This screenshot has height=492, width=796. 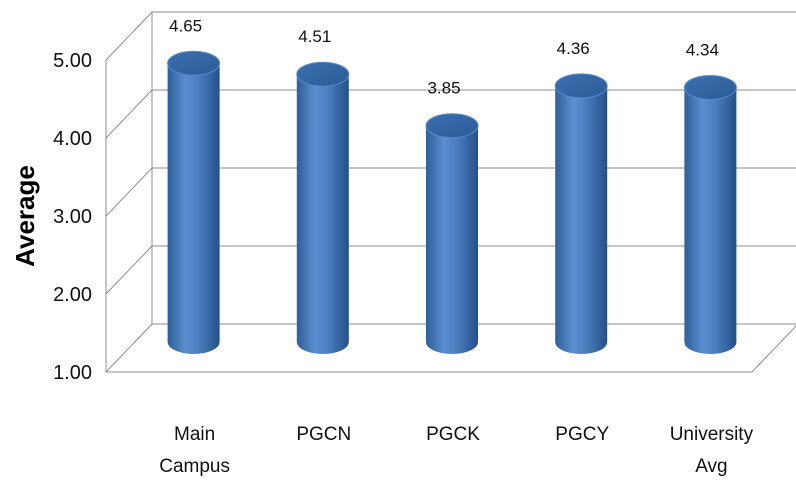 What do you see at coordinates (194, 466) in the screenshot?
I see `category-label-line: Campus` at bounding box center [194, 466].